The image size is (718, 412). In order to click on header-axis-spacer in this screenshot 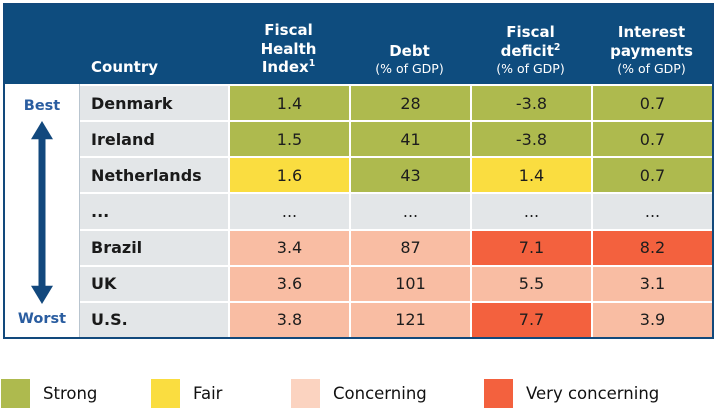, I will do `click(42, 44)`.